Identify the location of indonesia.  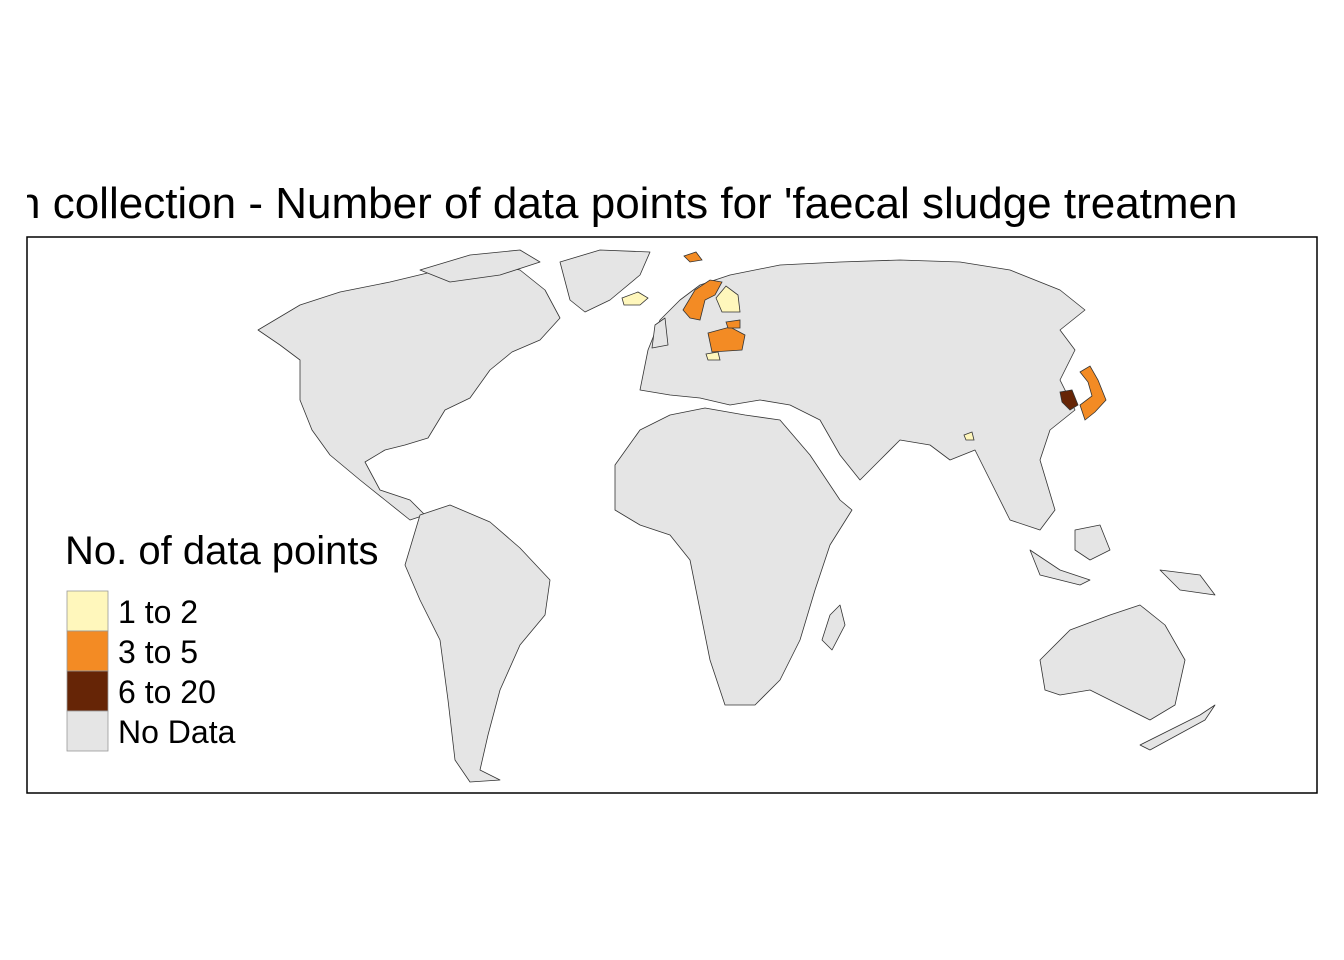
(1060, 567).